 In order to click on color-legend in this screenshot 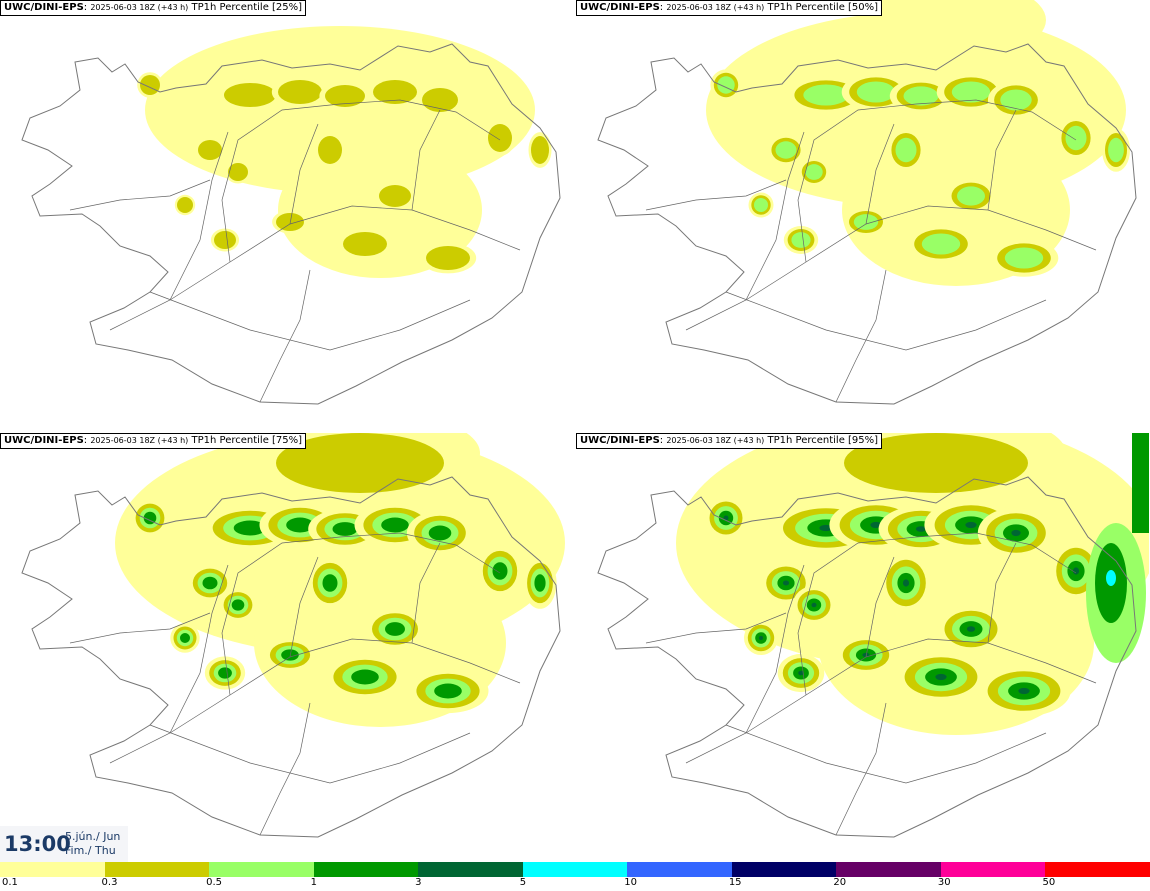, I will do `click(575, 869)`.